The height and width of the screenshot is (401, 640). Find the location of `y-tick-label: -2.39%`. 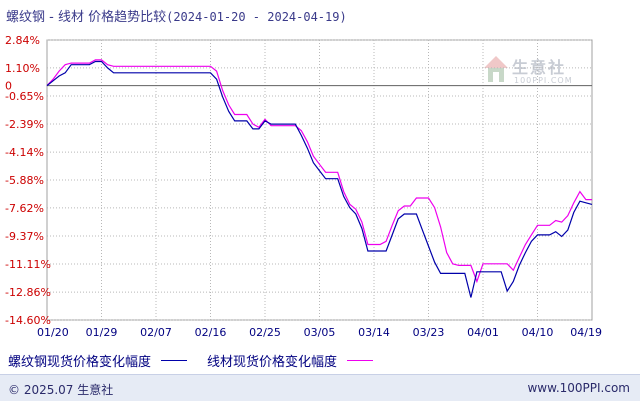

y-tick-label: -2.39% is located at coordinates (24, 124).